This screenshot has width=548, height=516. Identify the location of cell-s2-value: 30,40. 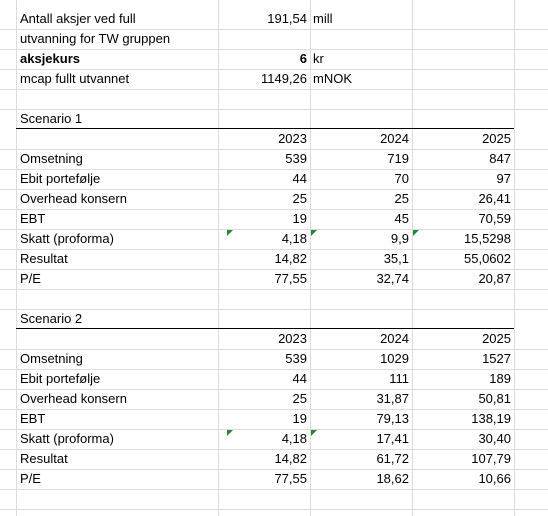
(494, 438).